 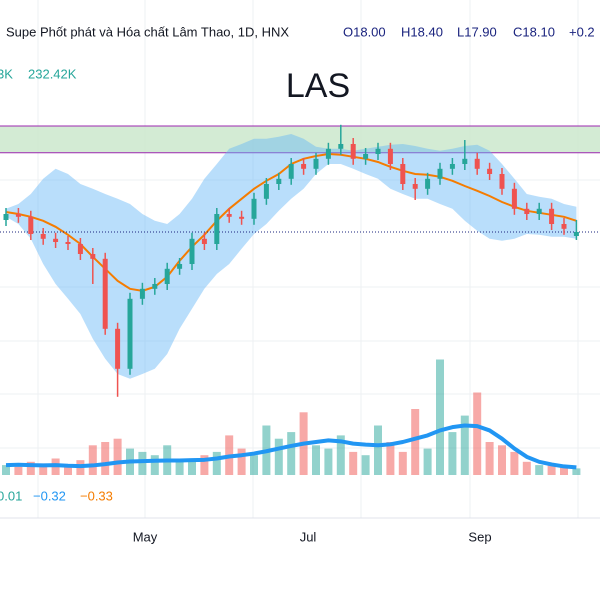 What do you see at coordinates (11, 495) in the screenshot?
I see `indicator-legend: 0.01` at bounding box center [11, 495].